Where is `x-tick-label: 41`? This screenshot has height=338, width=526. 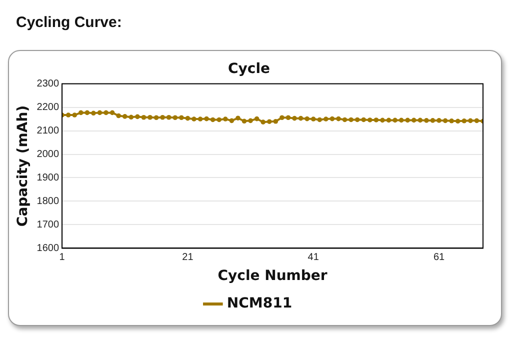
x-tick-label: 41 is located at coordinates (314, 257).